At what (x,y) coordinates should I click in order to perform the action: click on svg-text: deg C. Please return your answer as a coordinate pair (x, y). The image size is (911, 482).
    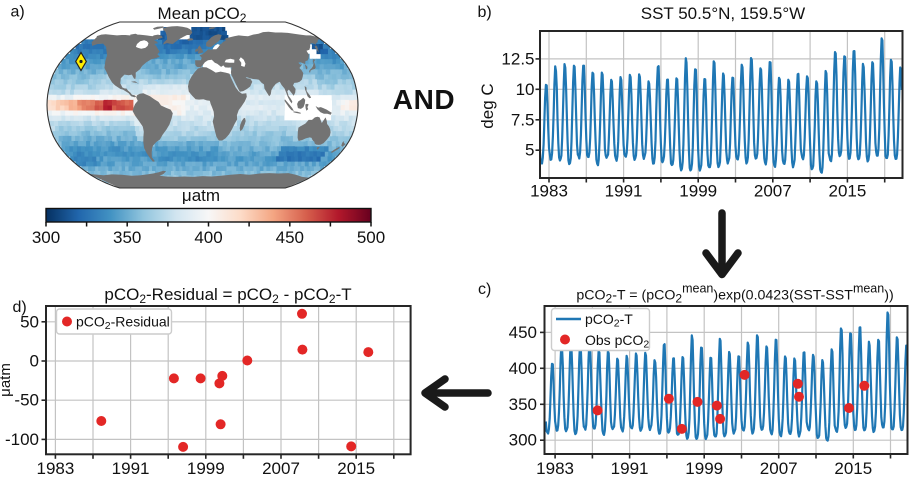
    Looking at the image, I should click on (487, 105).